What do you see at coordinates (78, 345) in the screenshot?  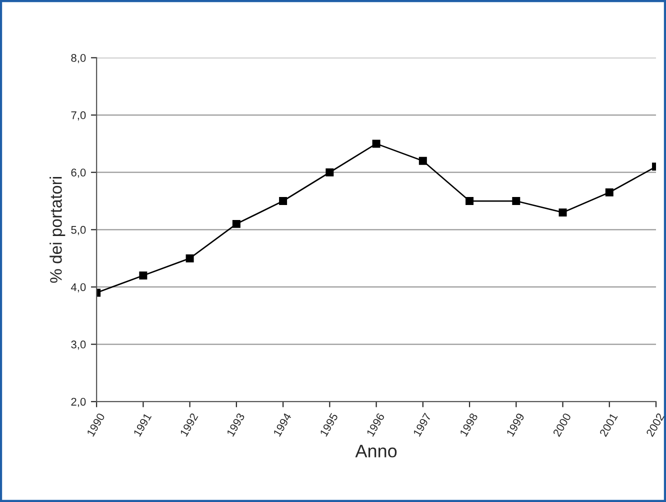 I see `y-tick-label: 3,0` at bounding box center [78, 345].